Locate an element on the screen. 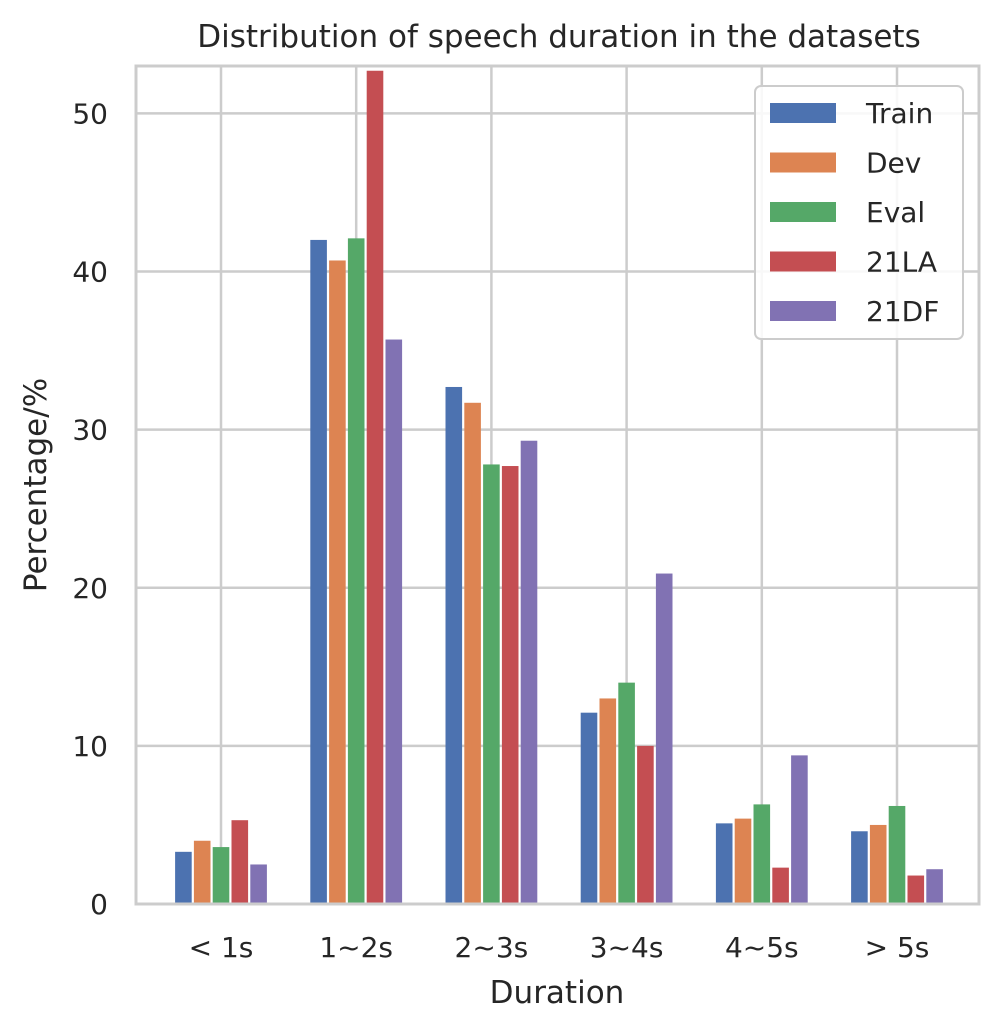 The width and height of the screenshot is (1000, 1024). x-tick-label: 3~4s is located at coordinates (627, 947).